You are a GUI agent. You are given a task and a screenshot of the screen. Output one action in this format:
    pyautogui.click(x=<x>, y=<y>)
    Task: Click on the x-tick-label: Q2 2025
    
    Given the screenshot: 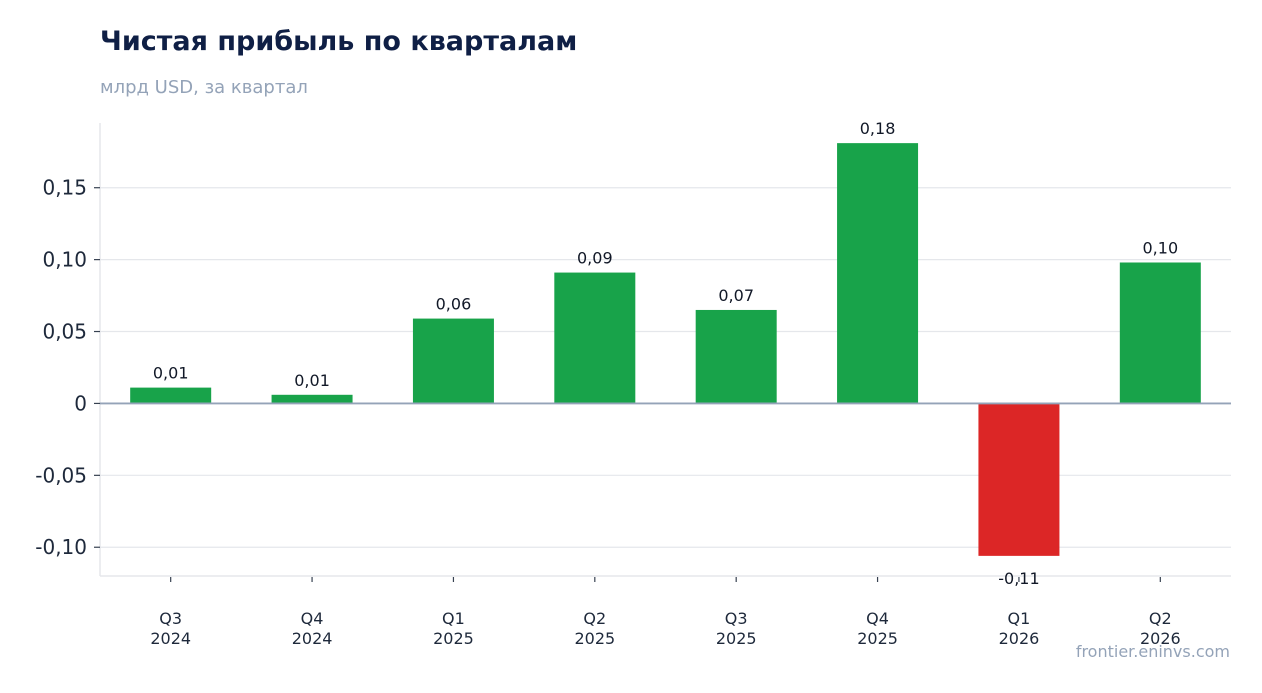 What is the action you would take?
    pyautogui.click(x=594, y=628)
    